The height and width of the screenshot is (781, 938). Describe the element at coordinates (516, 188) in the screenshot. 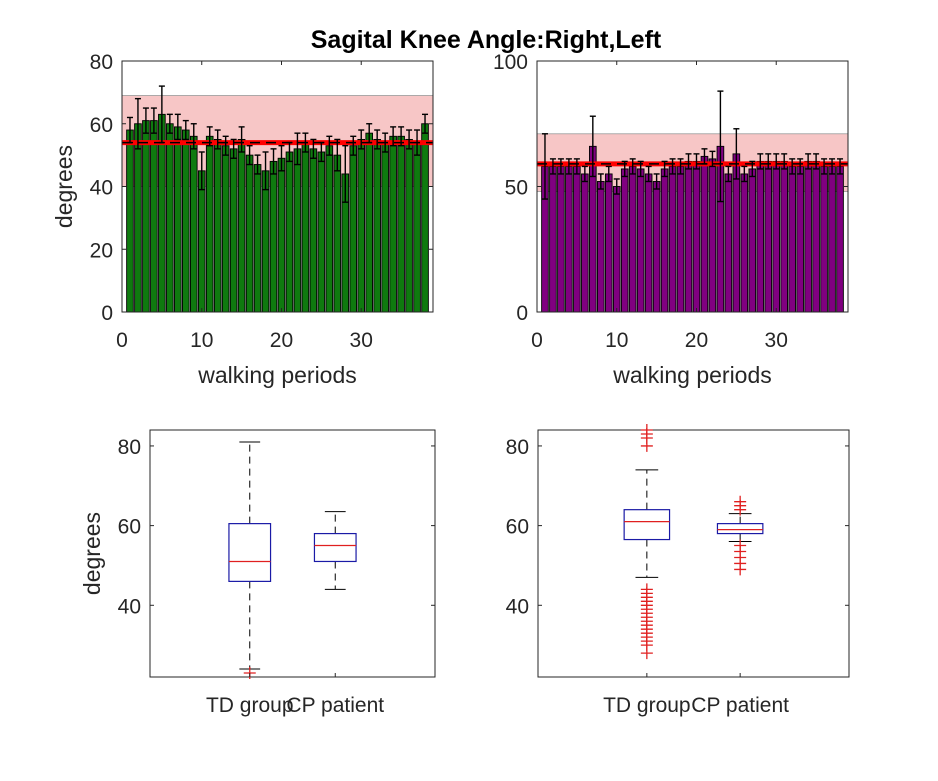

I see `y-tick-label: 50` at that location.